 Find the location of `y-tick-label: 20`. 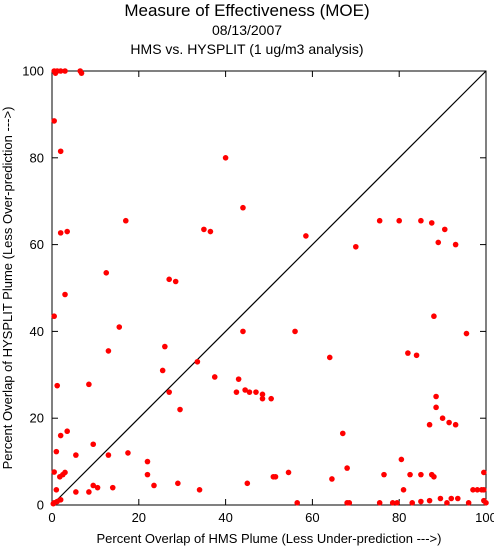

y-tick-label: 20 is located at coordinates (37, 418).